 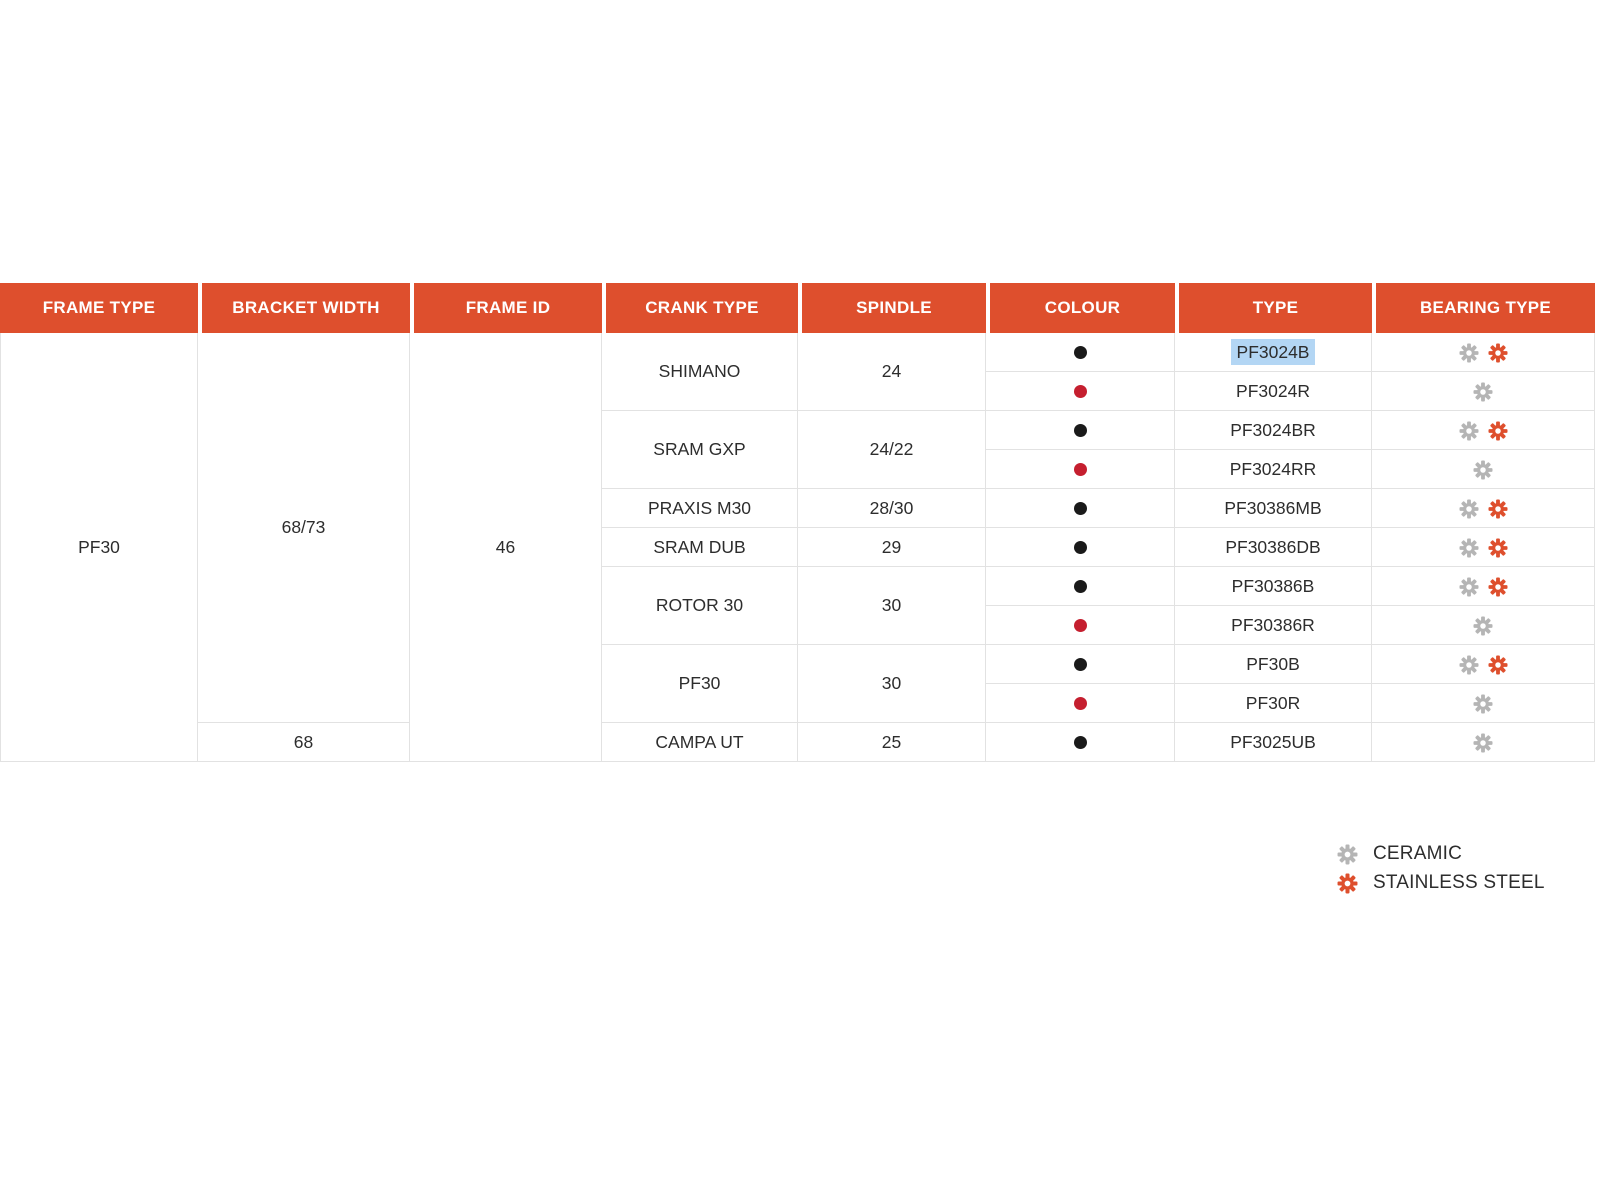 I want to click on bracket-width-cell: 68, so click(x=304, y=742).